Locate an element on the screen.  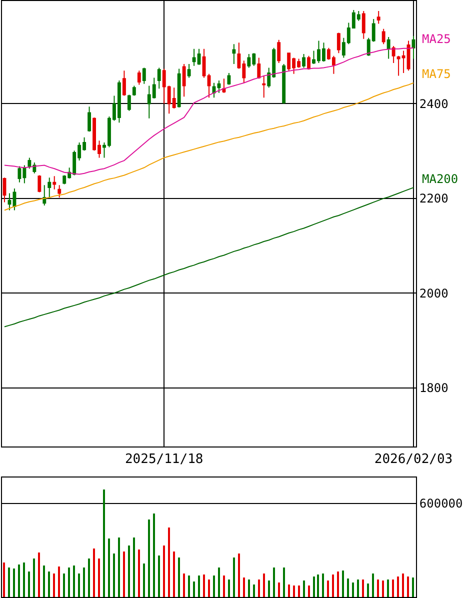
series-label: MA200 is located at coordinates (440, 179).